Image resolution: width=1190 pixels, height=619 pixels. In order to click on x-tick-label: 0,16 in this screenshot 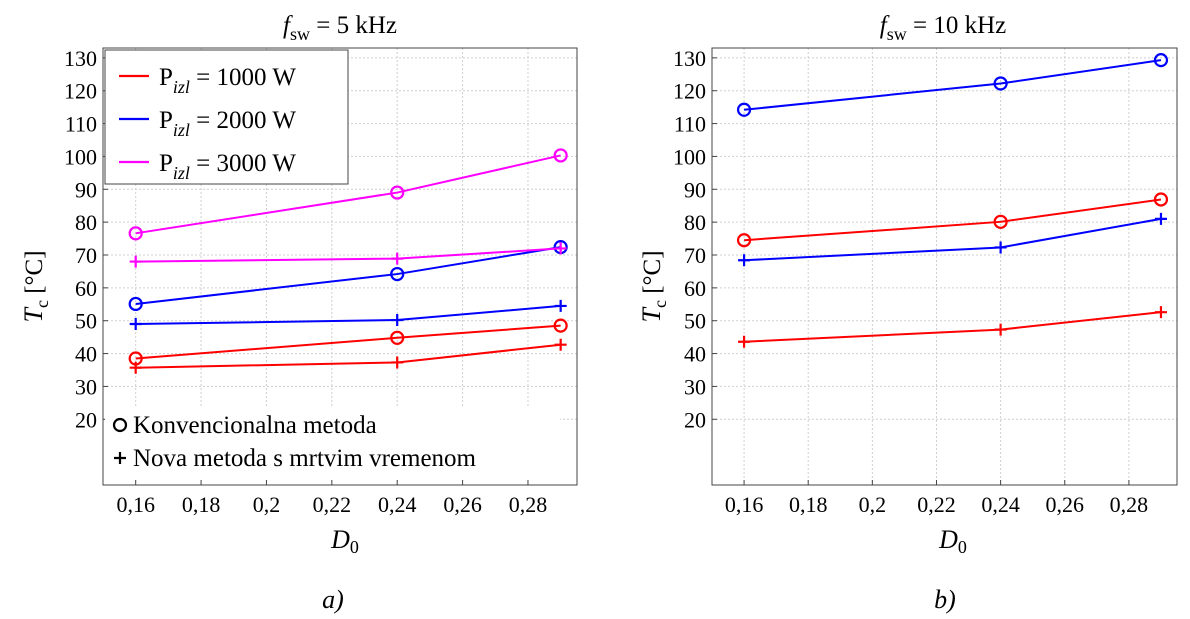, I will do `click(135, 504)`.